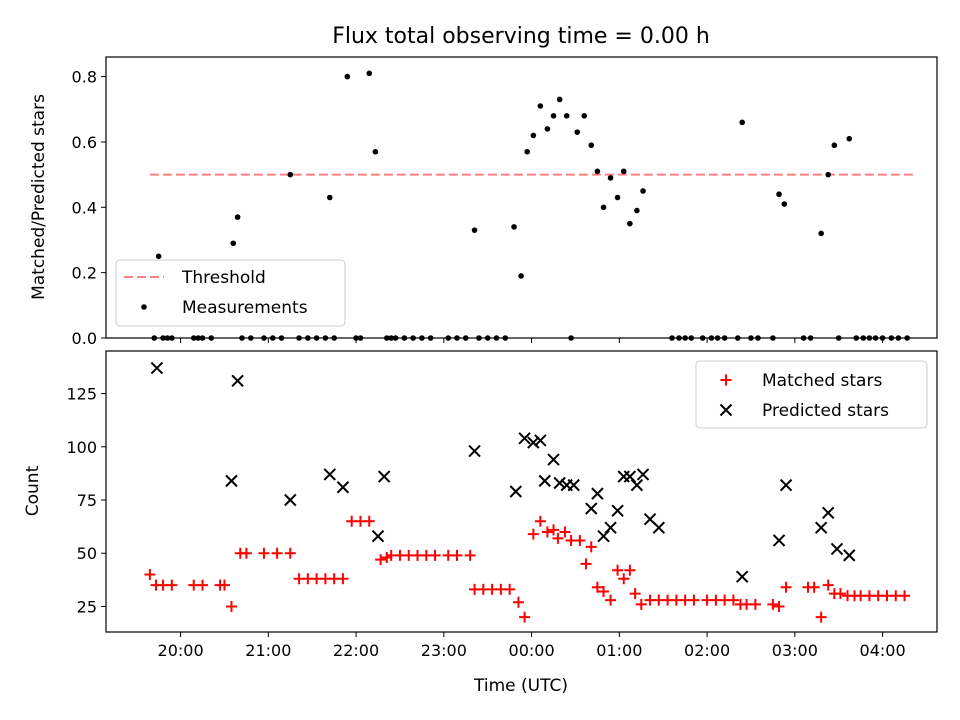 Image resolution: width=960 pixels, height=720 pixels. What do you see at coordinates (87, 553) in the screenshot?
I see `bottom-ytick-label: 50` at bounding box center [87, 553].